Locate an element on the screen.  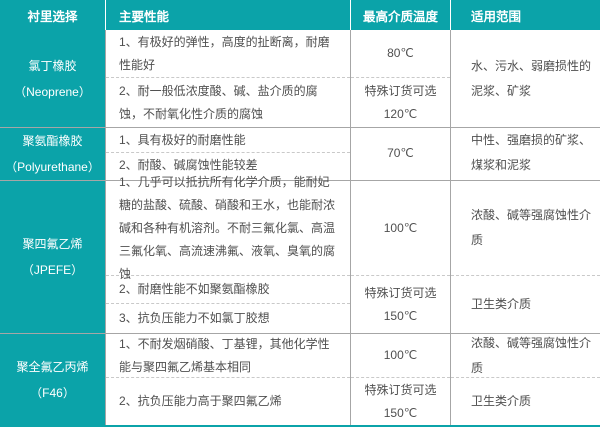
performance-item: 2、抗负压能力高于聚四氟乙烯 is located at coordinates (200, 401).